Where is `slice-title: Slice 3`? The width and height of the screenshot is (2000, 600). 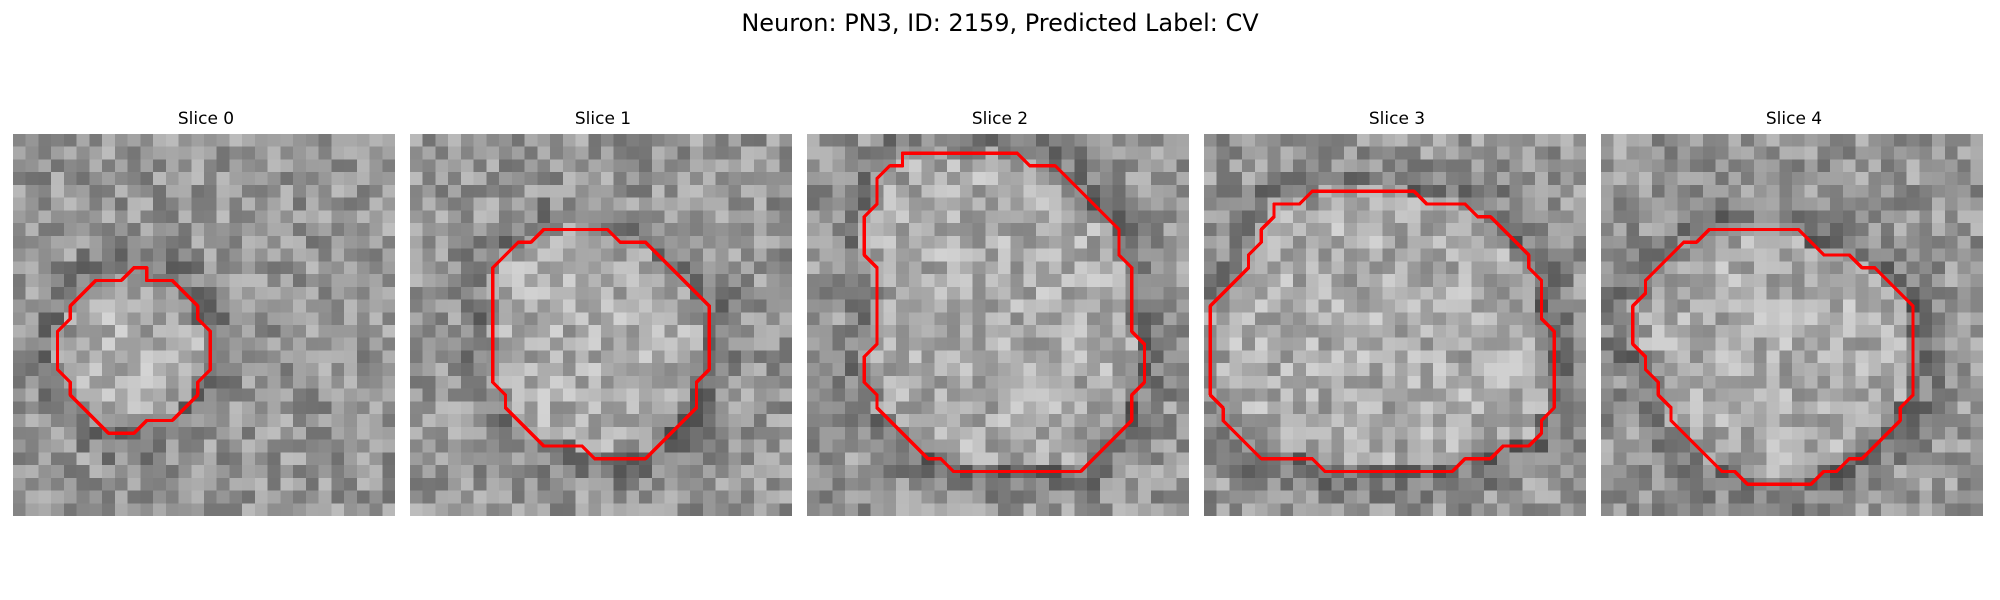 slice-title: Slice 3 is located at coordinates (1397, 119).